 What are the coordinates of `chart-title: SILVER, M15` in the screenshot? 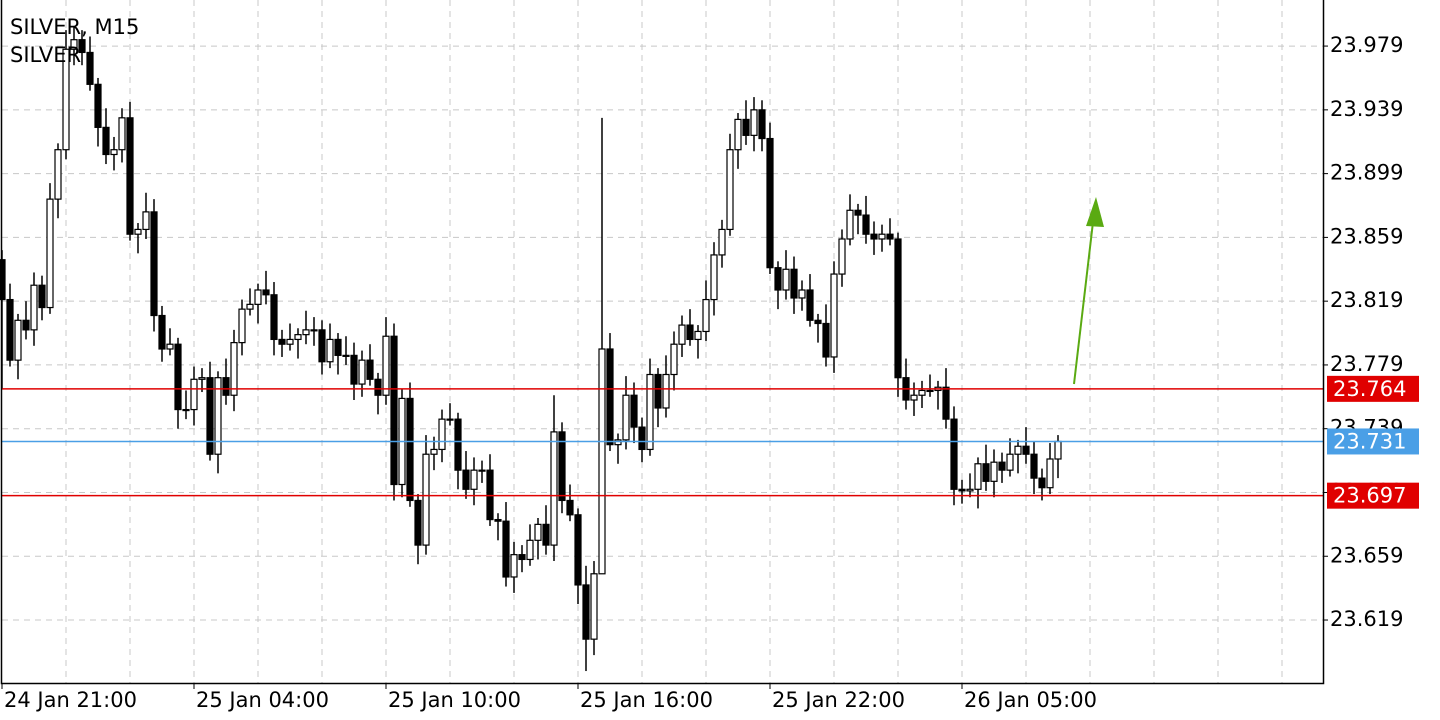 It's located at (74, 27).